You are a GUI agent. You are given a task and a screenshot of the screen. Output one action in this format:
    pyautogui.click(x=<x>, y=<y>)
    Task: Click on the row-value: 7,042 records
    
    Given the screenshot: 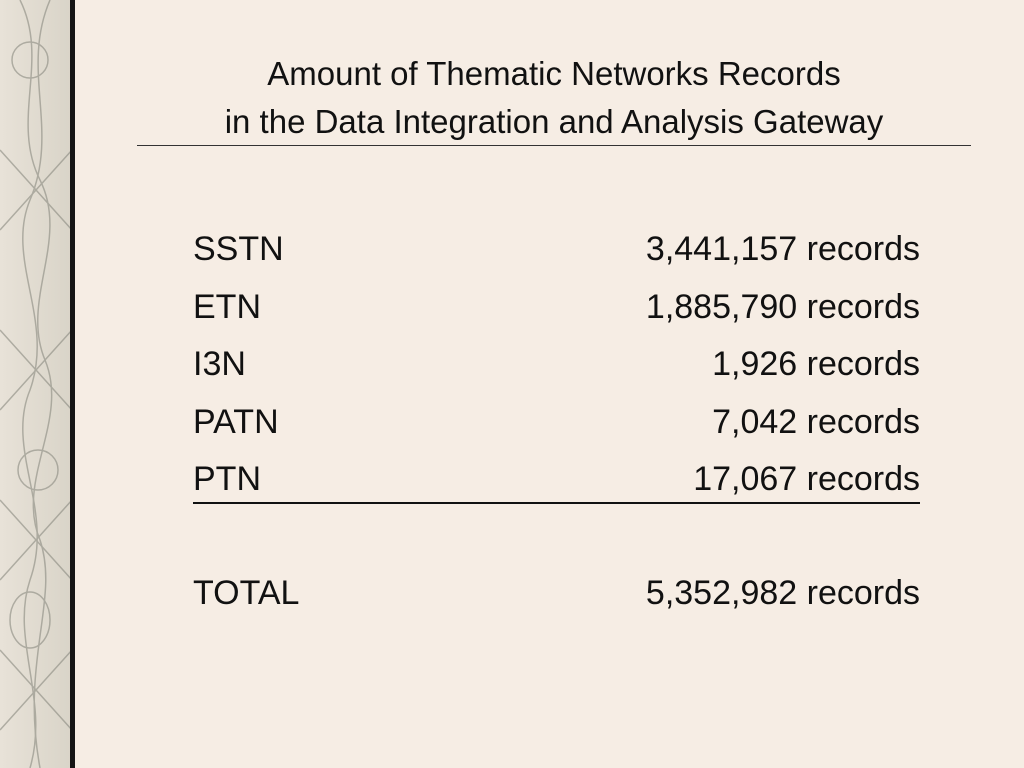 What is the action you would take?
    pyautogui.click(x=816, y=421)
    